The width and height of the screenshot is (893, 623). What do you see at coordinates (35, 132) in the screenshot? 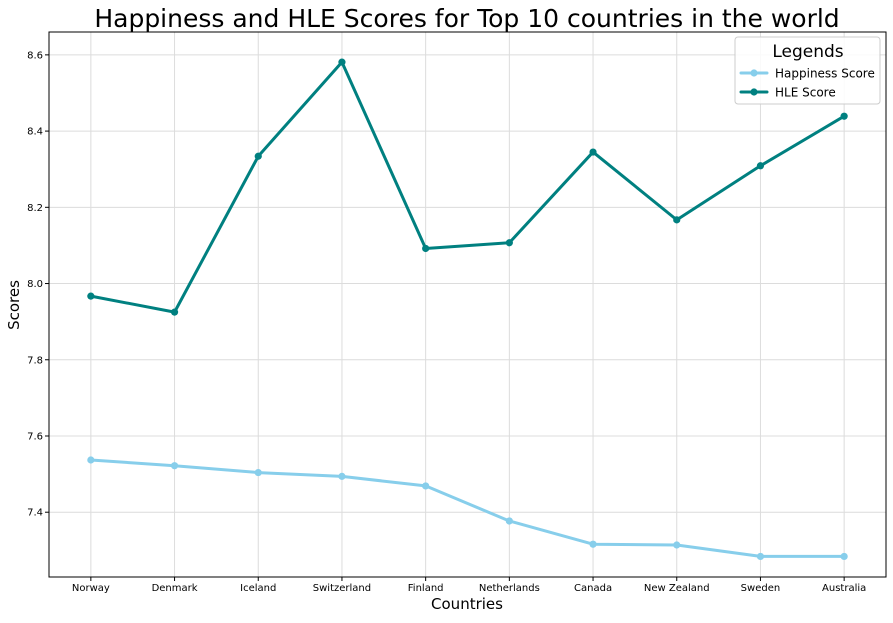
I see `y-tick-label: 8.4` at bounding box center [35, 132].